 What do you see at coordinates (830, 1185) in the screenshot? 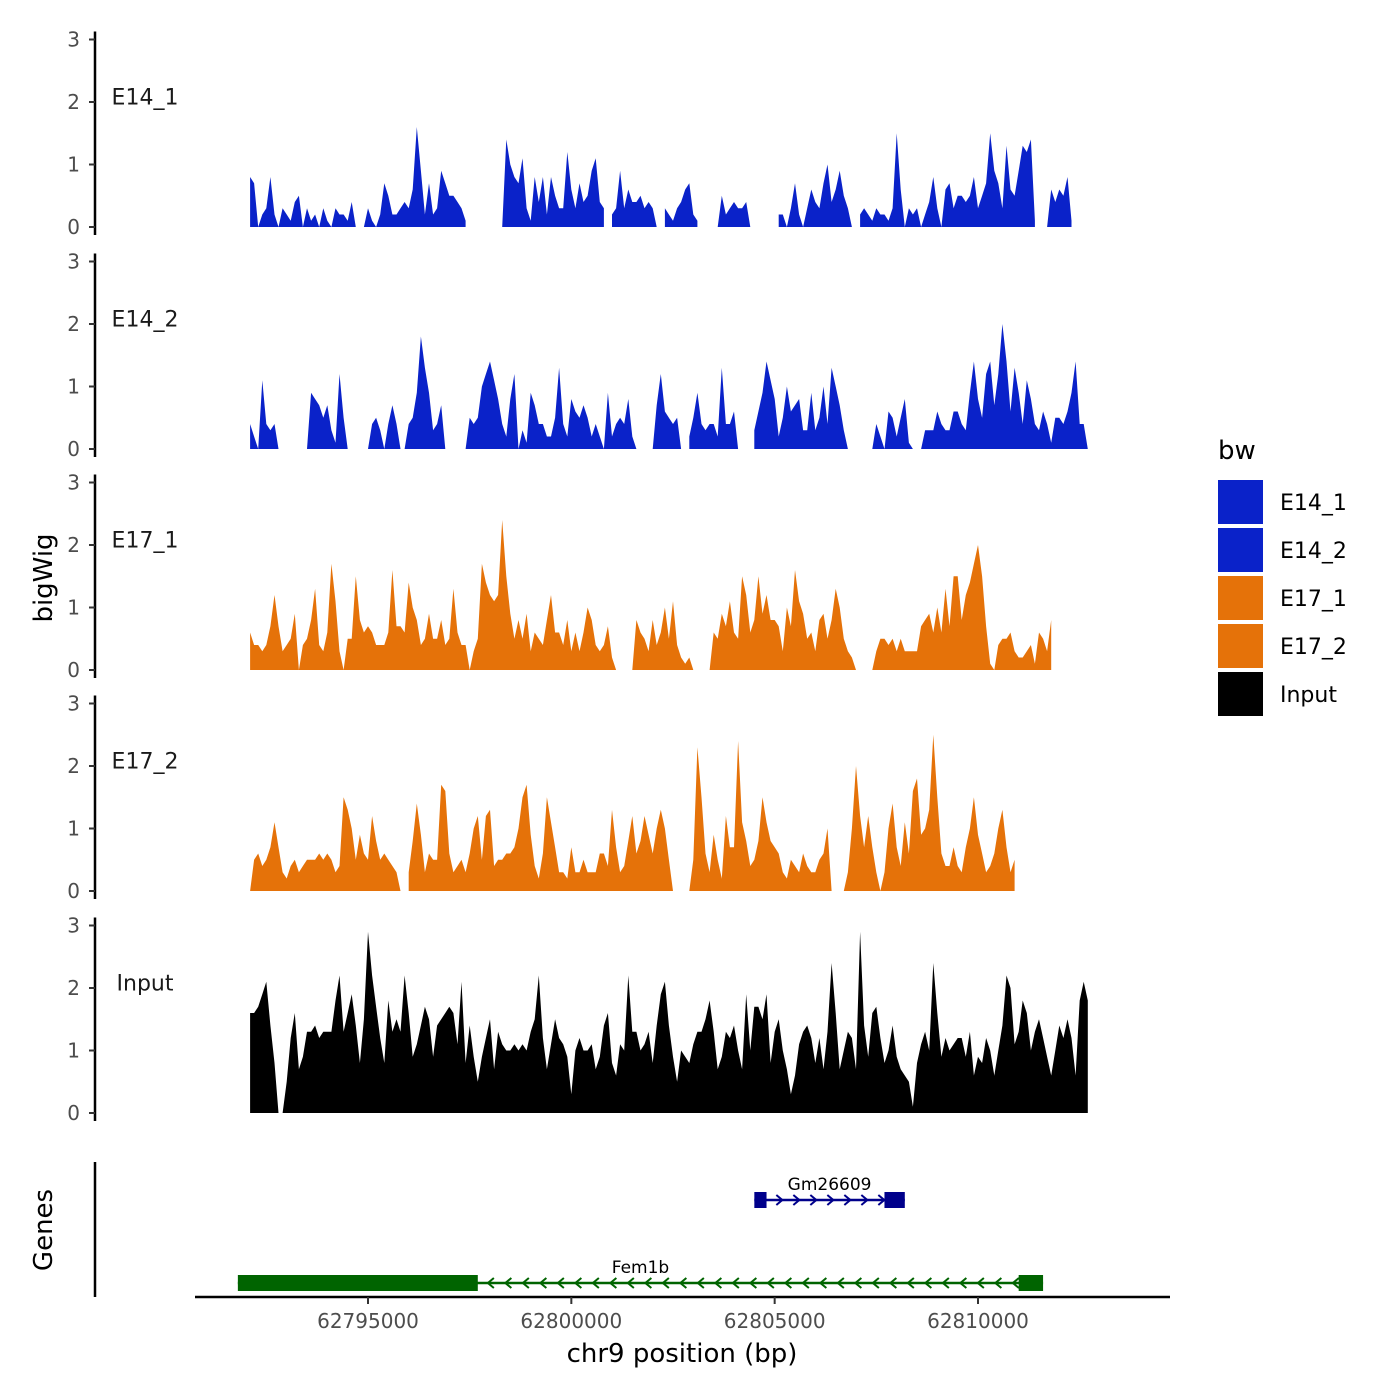
I see `gene-label: Gm26609` at bounding box center [830, 1185].